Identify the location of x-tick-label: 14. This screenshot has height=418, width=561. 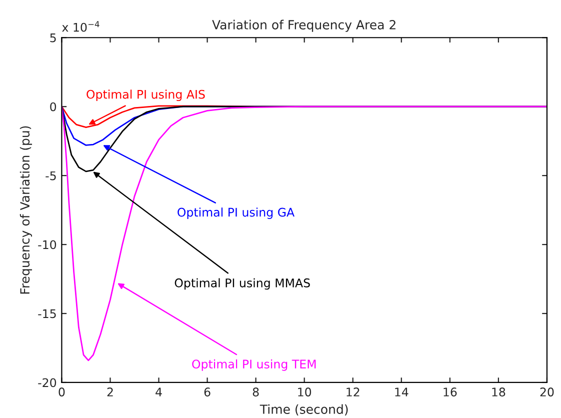
(401, 392).